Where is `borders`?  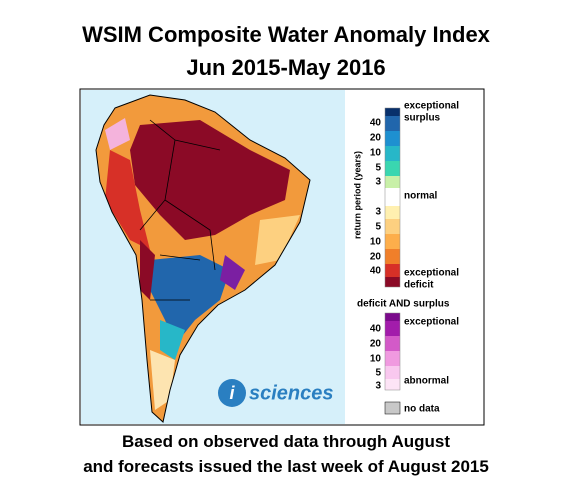
borders is located at coordinates (180, 210).